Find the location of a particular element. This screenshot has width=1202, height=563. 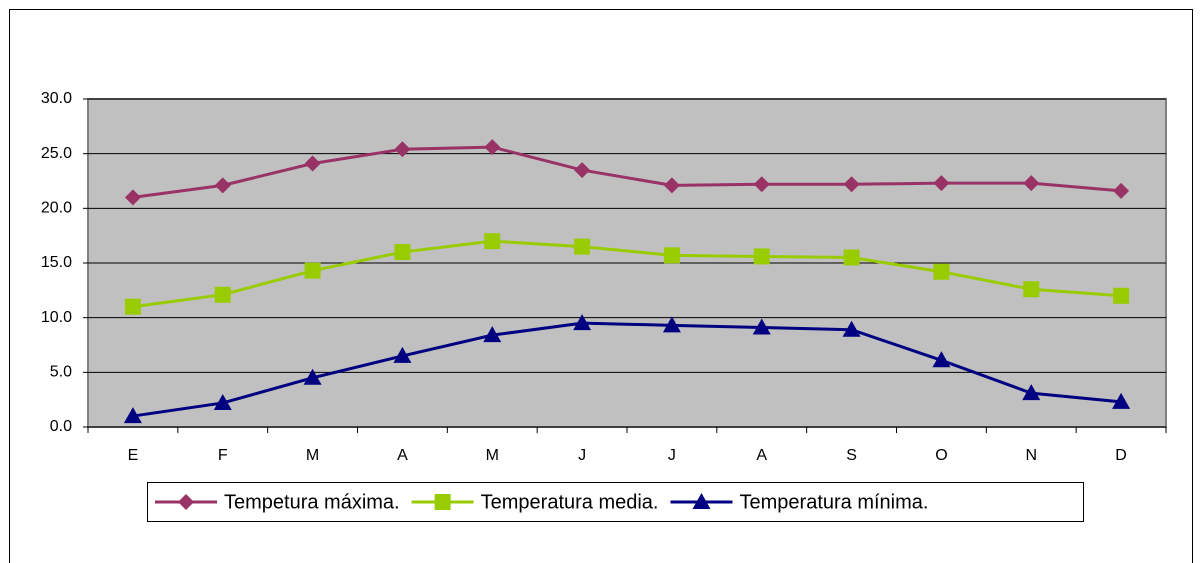

legend-box is located at coordinates (615, 502).